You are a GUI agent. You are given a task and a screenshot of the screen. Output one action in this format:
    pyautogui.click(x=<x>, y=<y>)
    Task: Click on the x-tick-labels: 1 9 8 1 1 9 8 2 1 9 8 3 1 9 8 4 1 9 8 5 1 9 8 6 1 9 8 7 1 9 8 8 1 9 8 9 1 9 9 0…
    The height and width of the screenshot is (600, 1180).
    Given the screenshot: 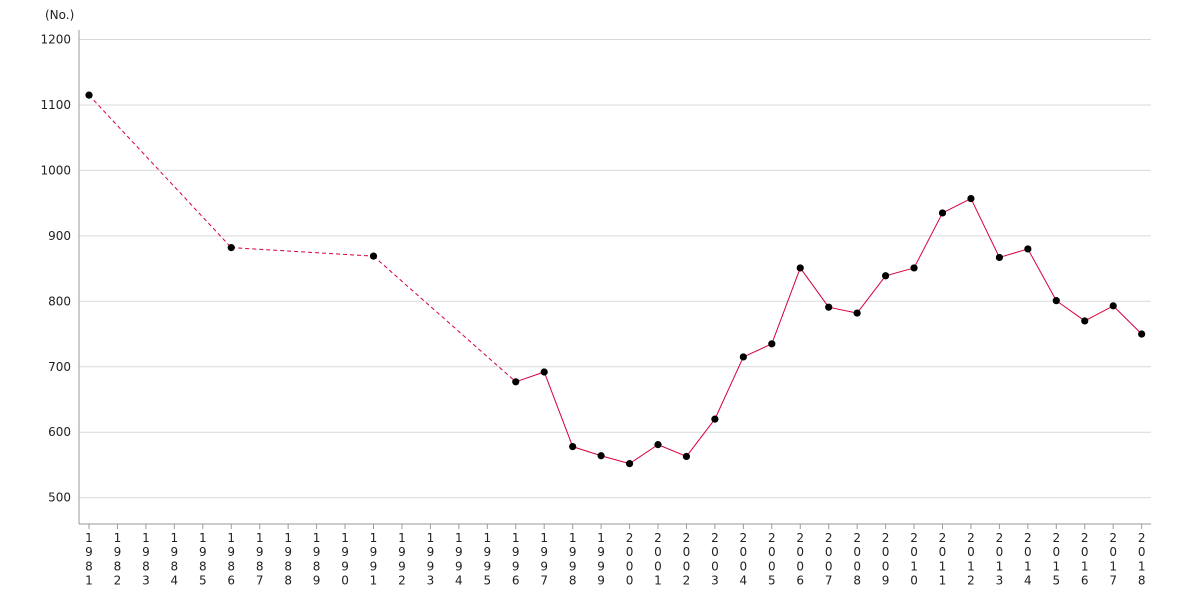 What is the action you would take?
    pyautogui.click(x=615, y=559)
    